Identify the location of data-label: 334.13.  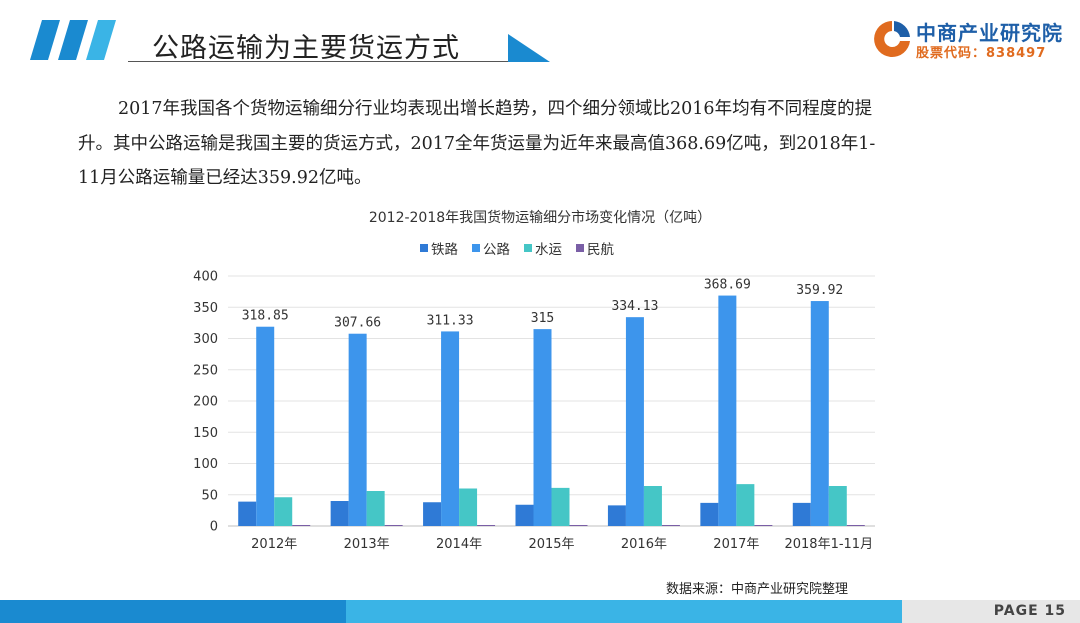
(634, 306).